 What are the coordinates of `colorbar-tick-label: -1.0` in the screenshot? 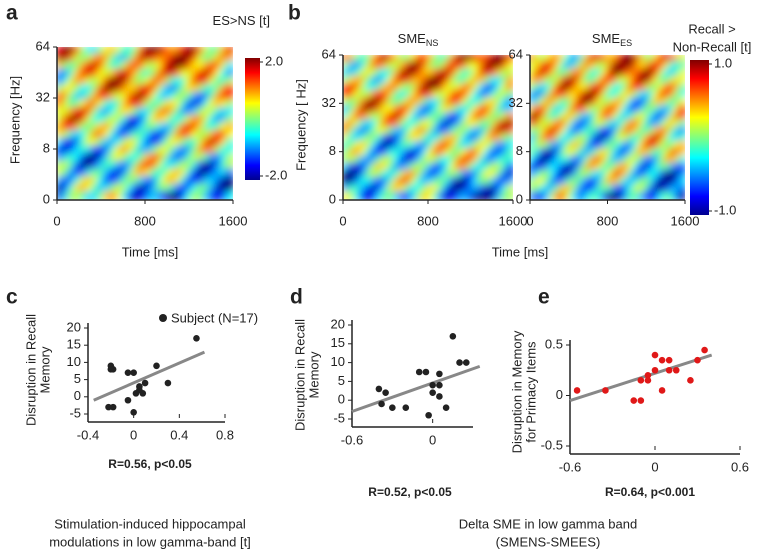 It's located at (725, 209).